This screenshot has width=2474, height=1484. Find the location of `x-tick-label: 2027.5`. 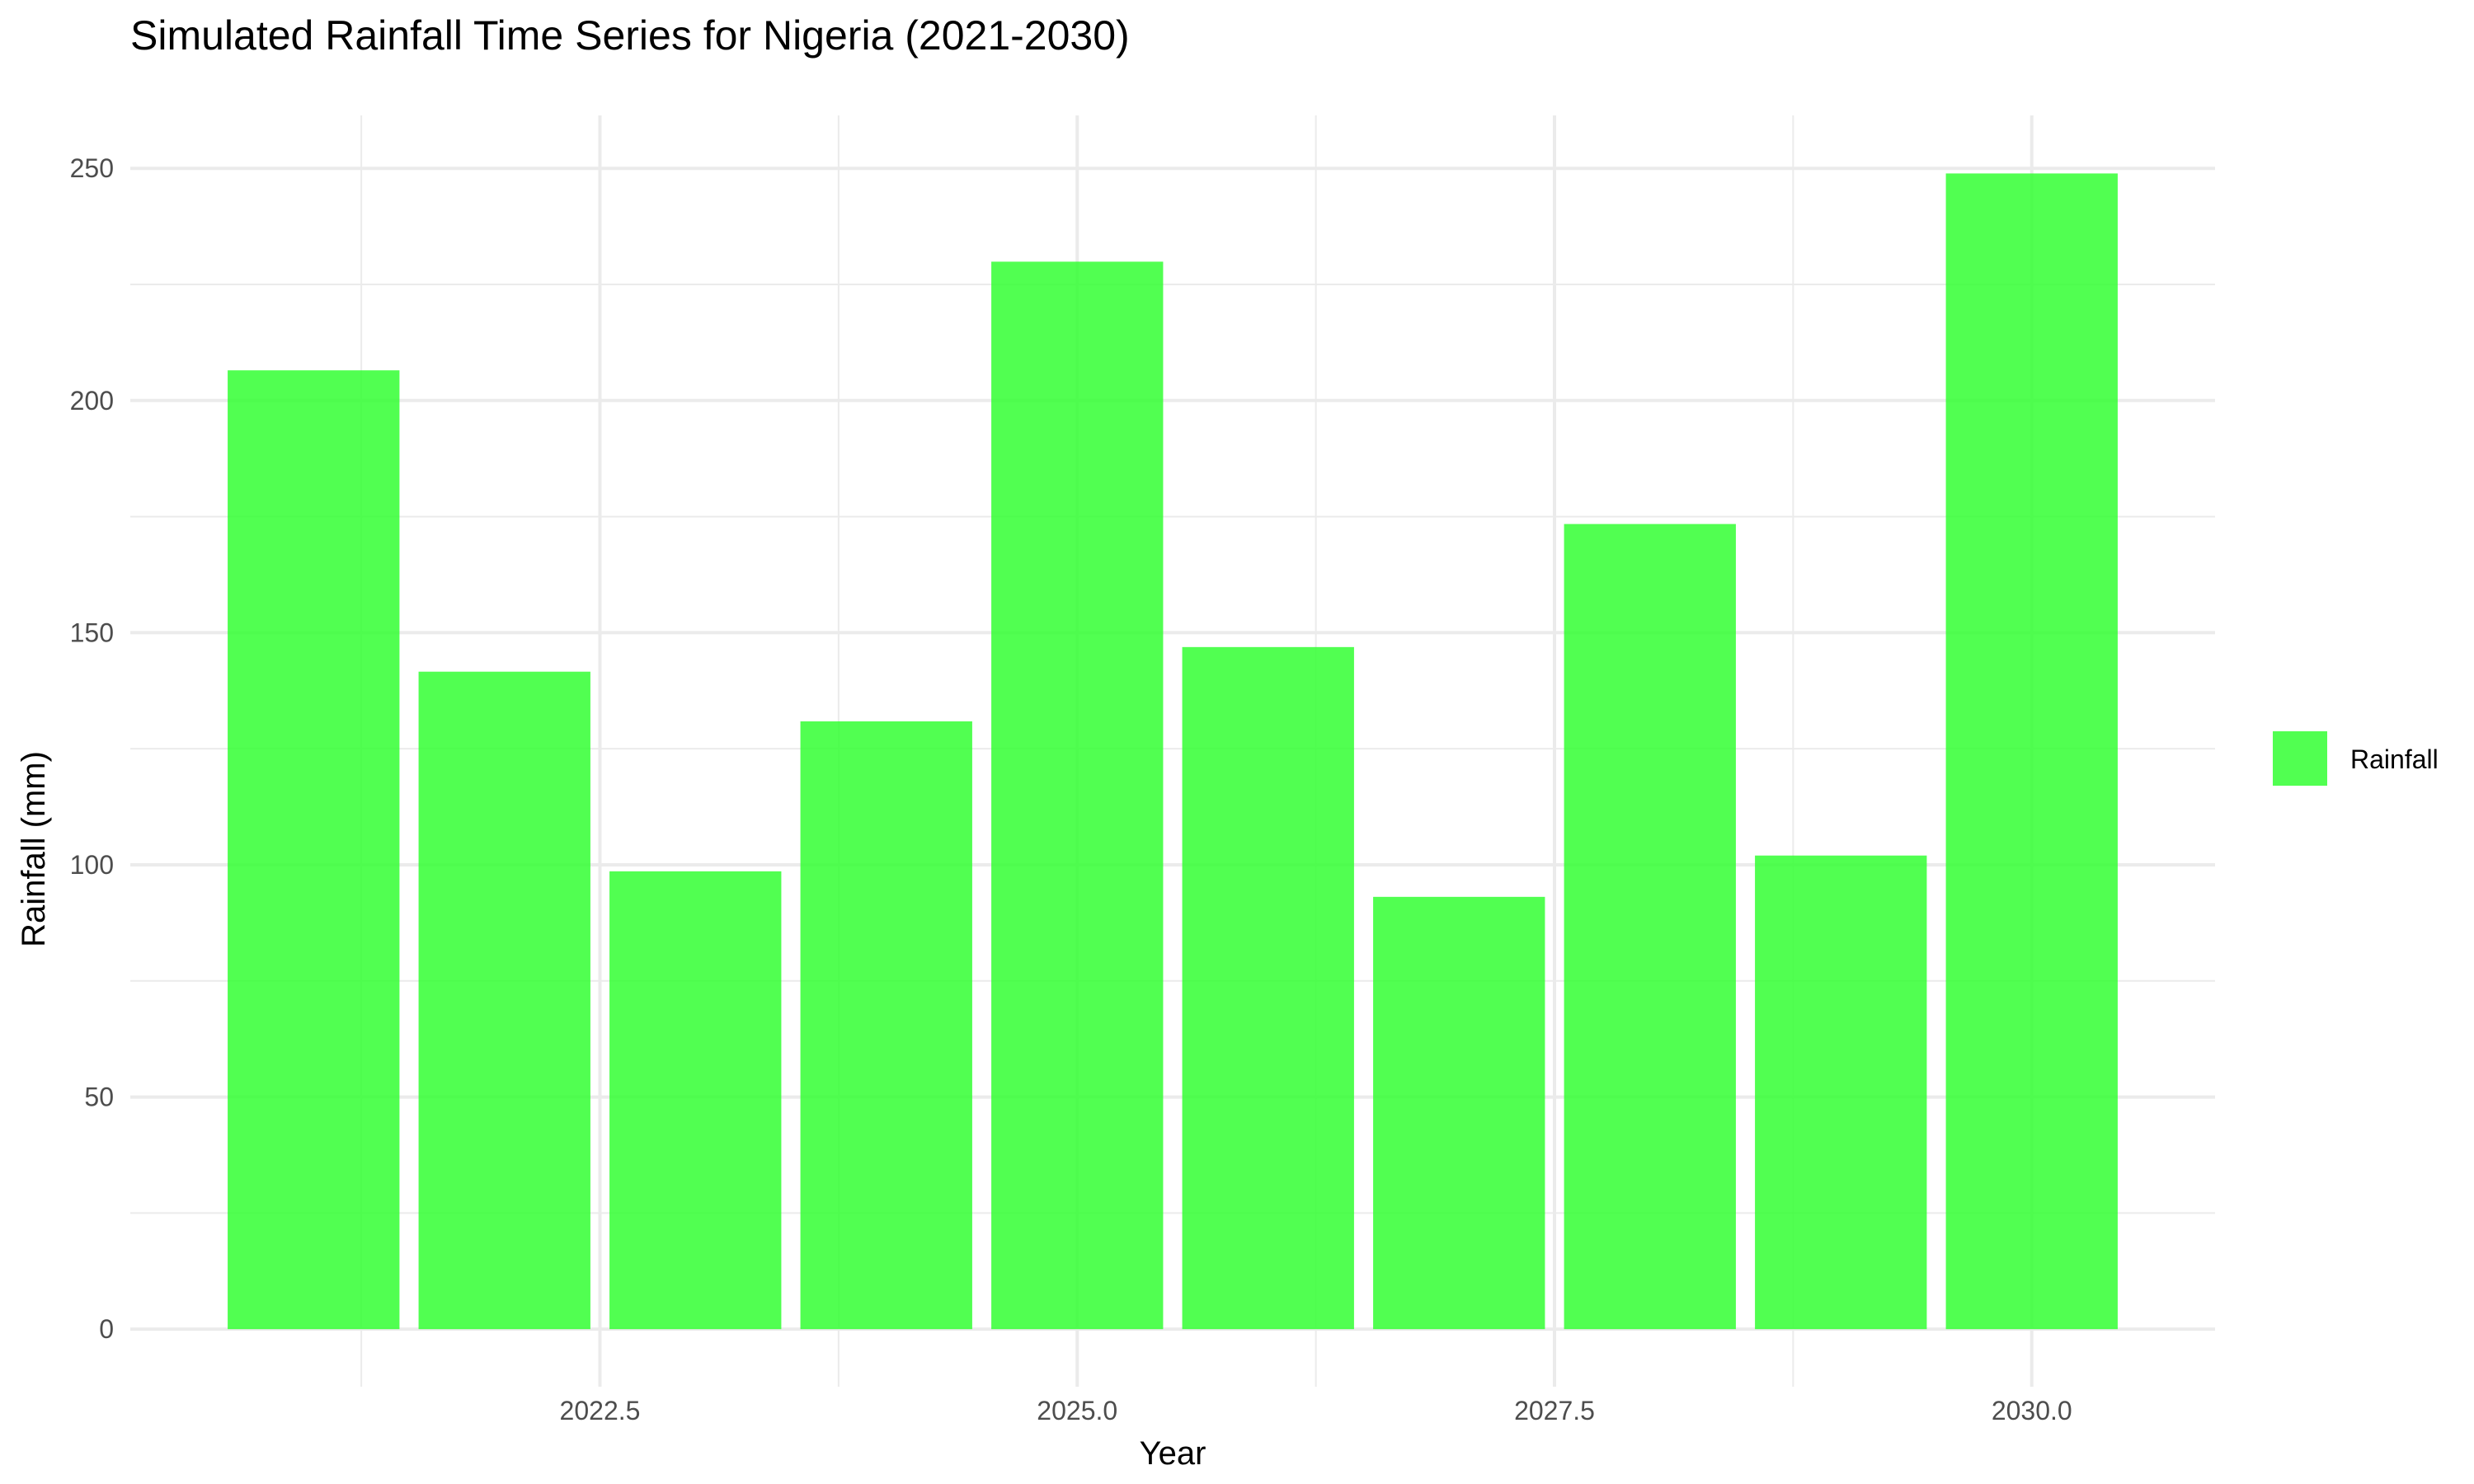

x-tick-label: 2027.5 is located at coordinates (1554, 1410).